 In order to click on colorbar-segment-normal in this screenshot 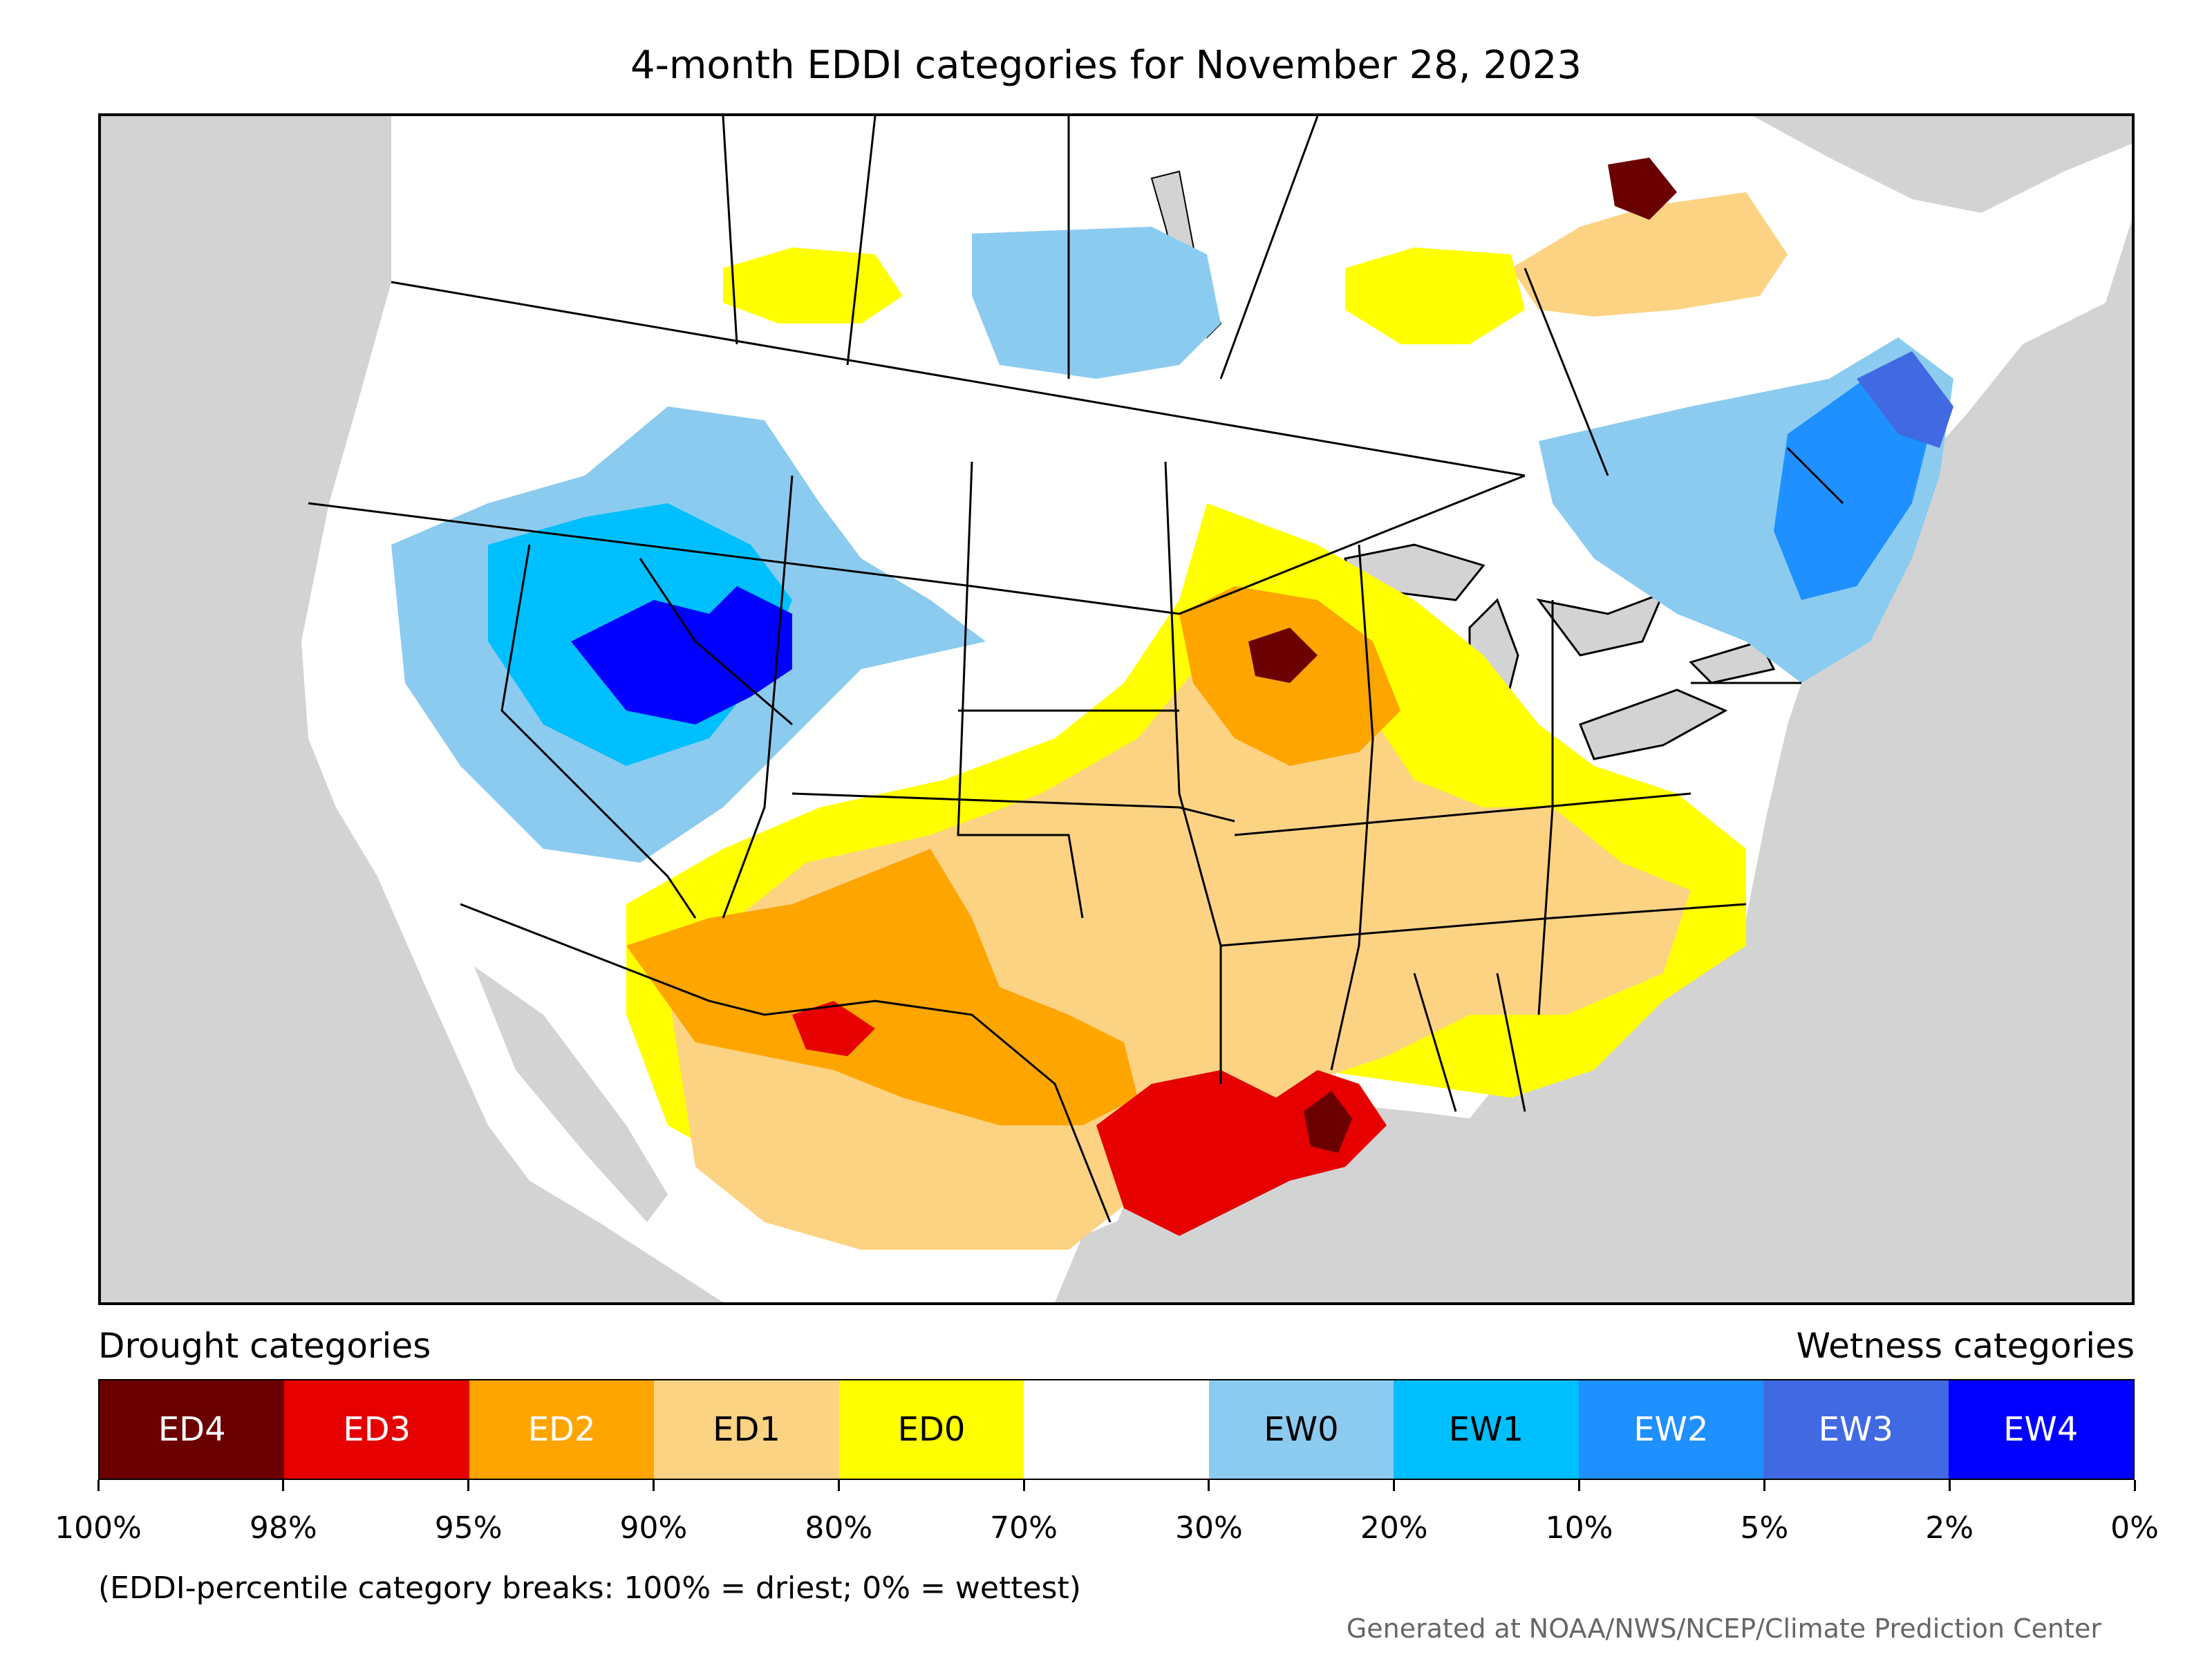, I will do `click(1117, 1429)`.